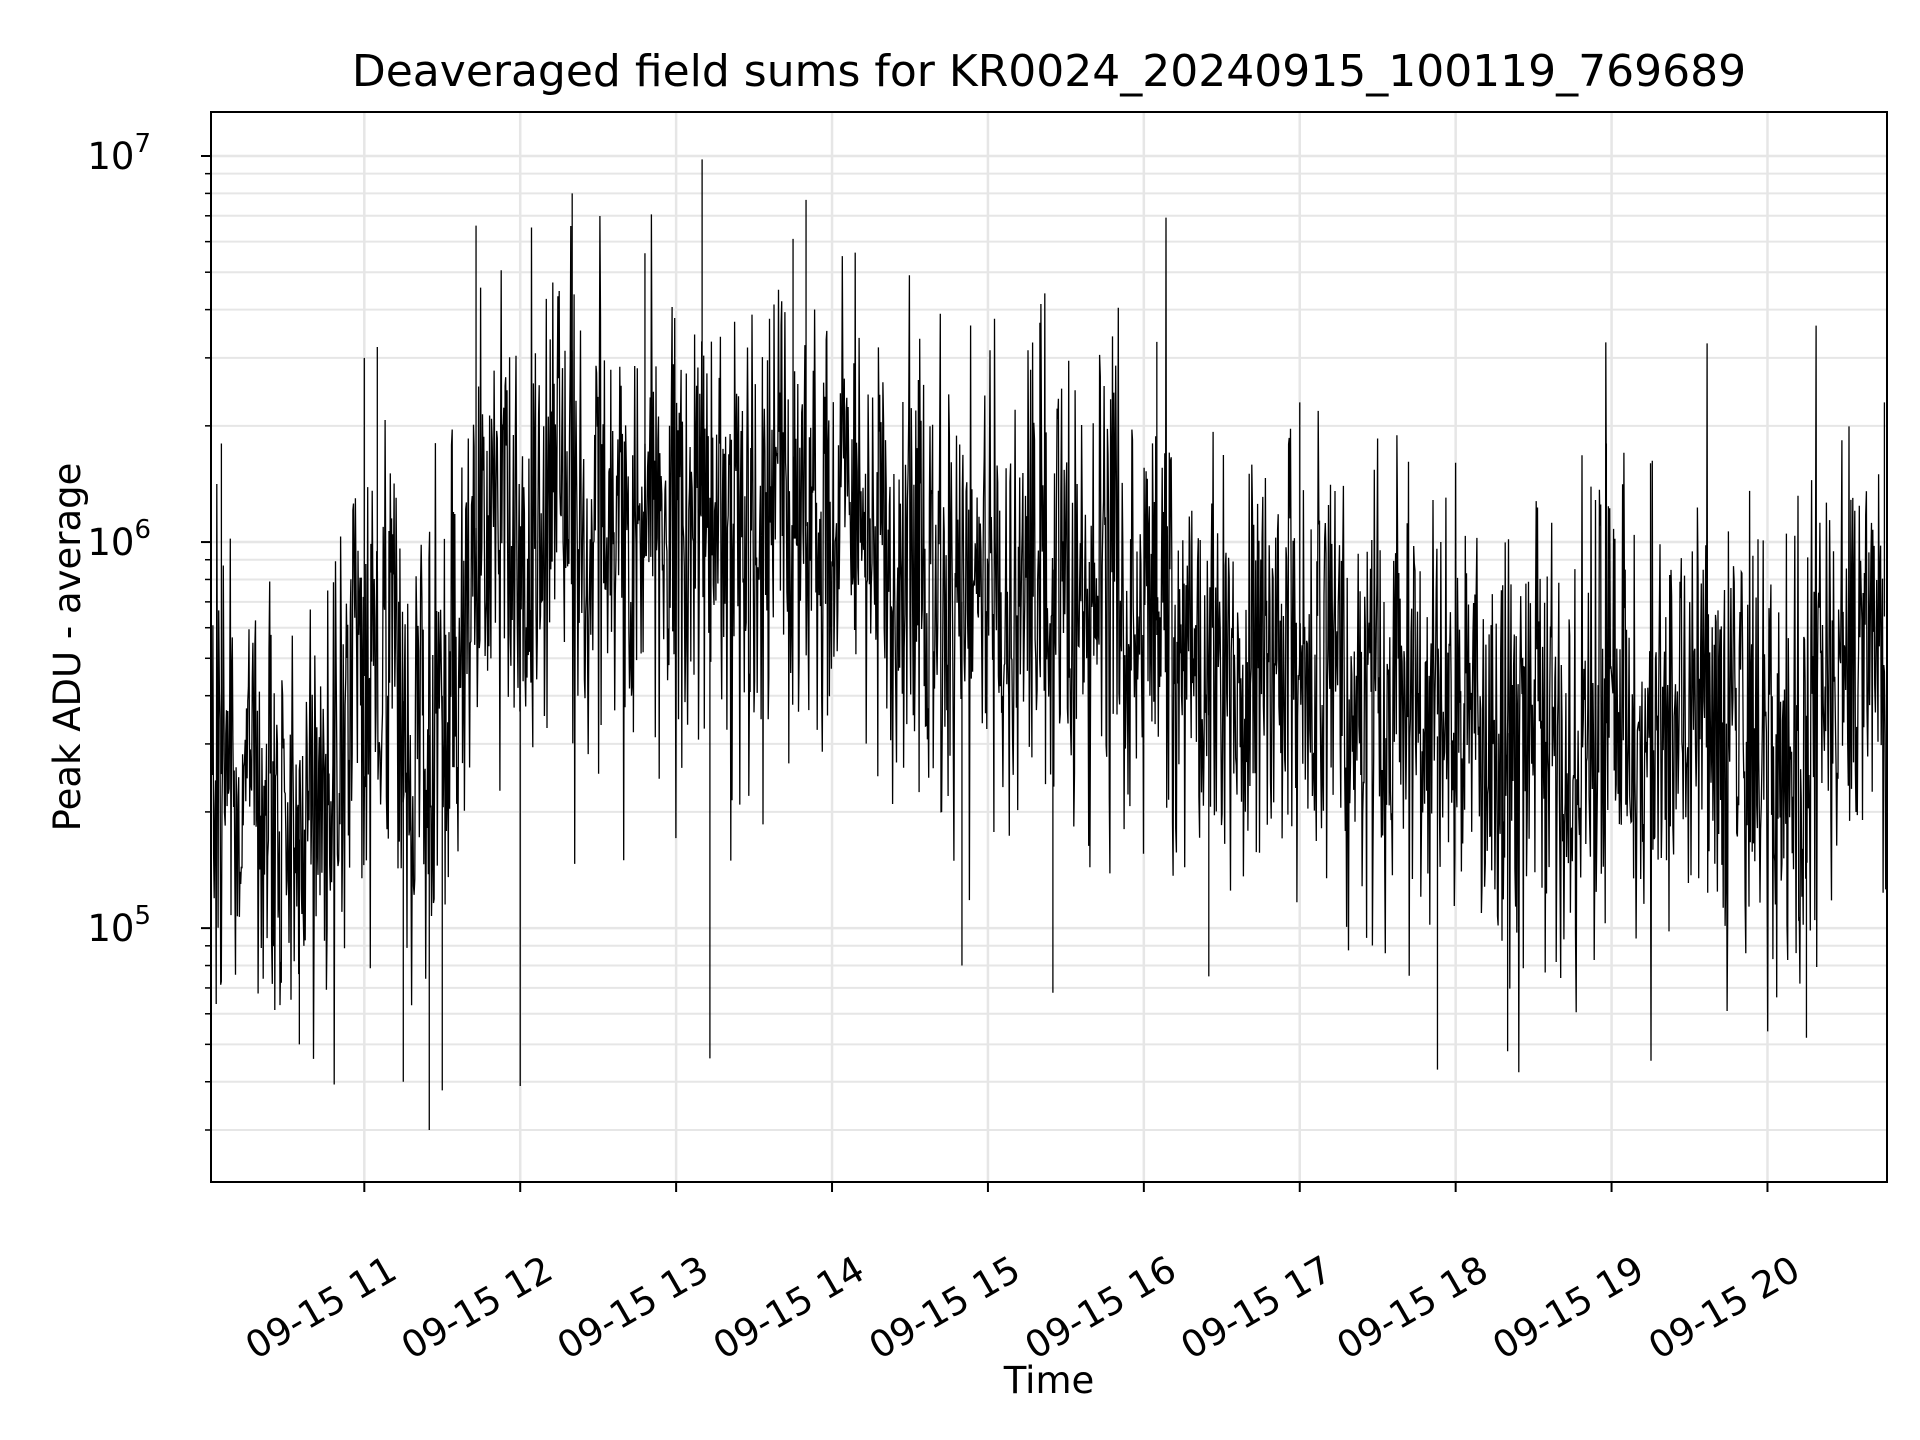 This screenshot has width=1920, height=1440. What do you see at coordinates (119, 925) in the screenshot?
I see `y-tick-label: 10⁵` at bounding box center [119, 925].